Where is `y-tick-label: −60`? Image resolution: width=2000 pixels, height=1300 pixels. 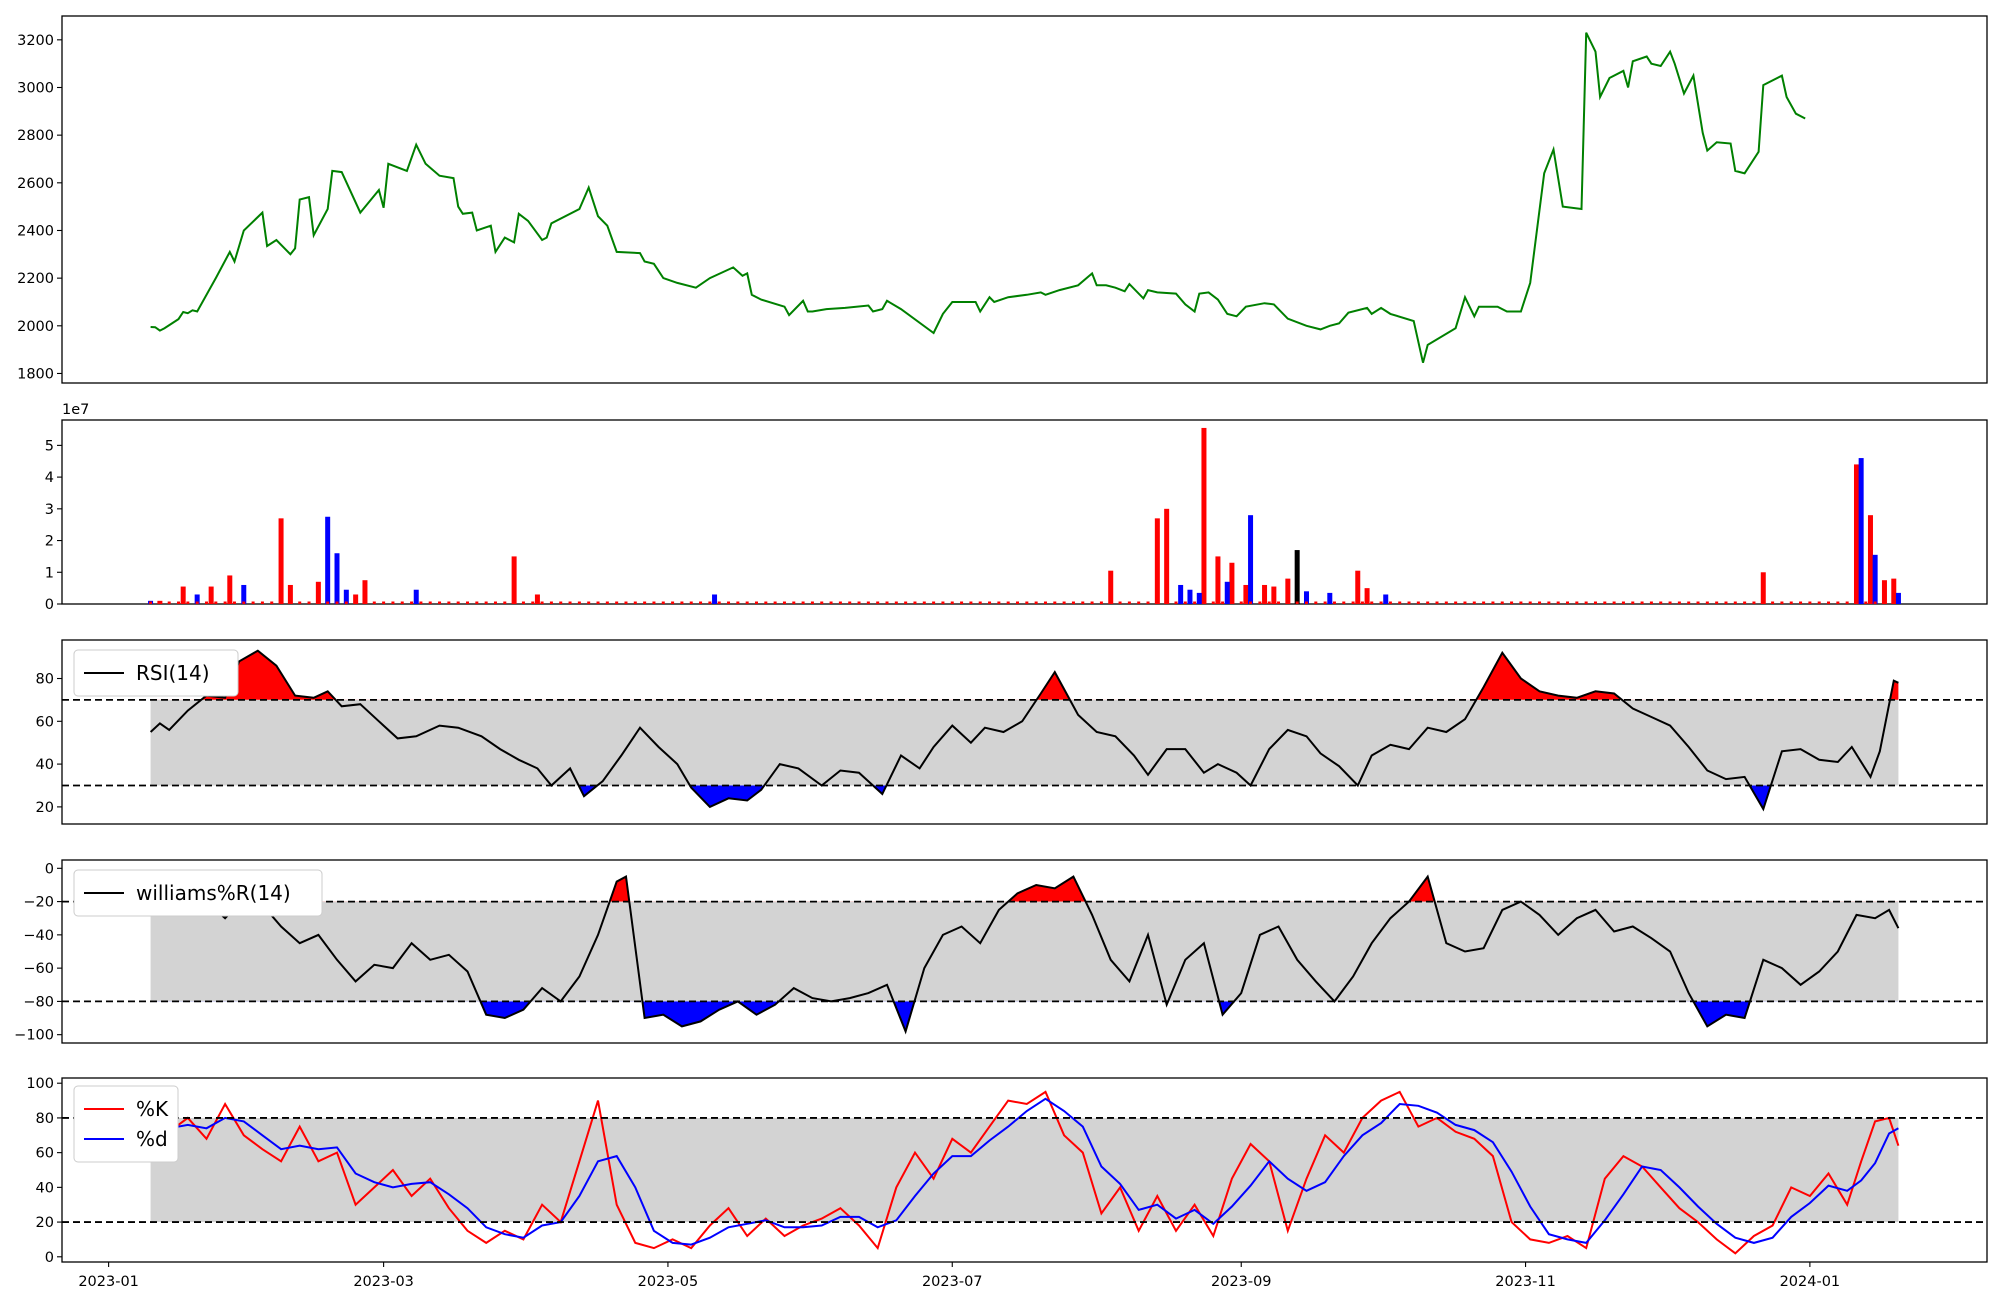 y-tick-label: −60 is located at coordinates (38, 969).